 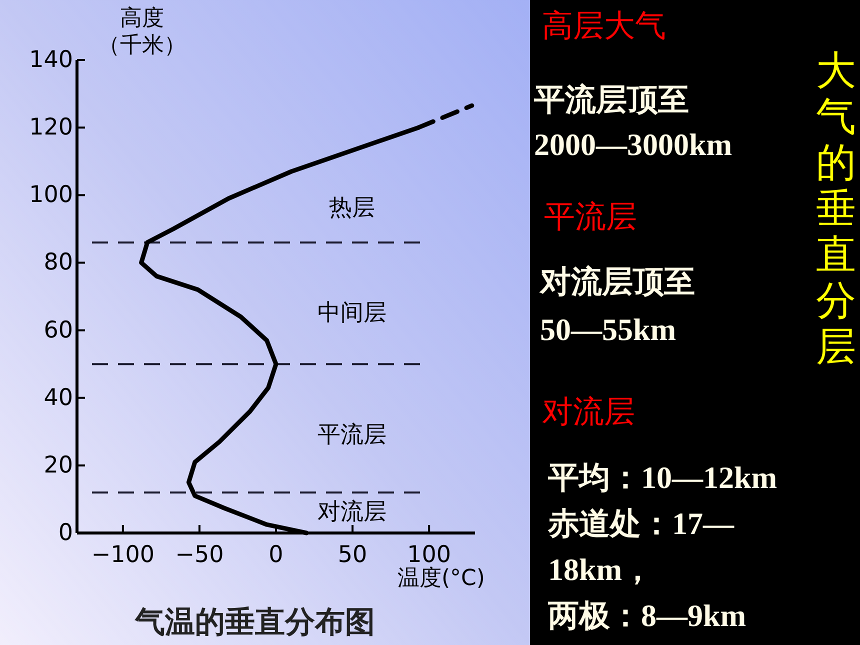 What do you see at coordinates (647, 616) in the screenshot?
I see `text: 两极：8—9km` at bounding box center [647, 616].